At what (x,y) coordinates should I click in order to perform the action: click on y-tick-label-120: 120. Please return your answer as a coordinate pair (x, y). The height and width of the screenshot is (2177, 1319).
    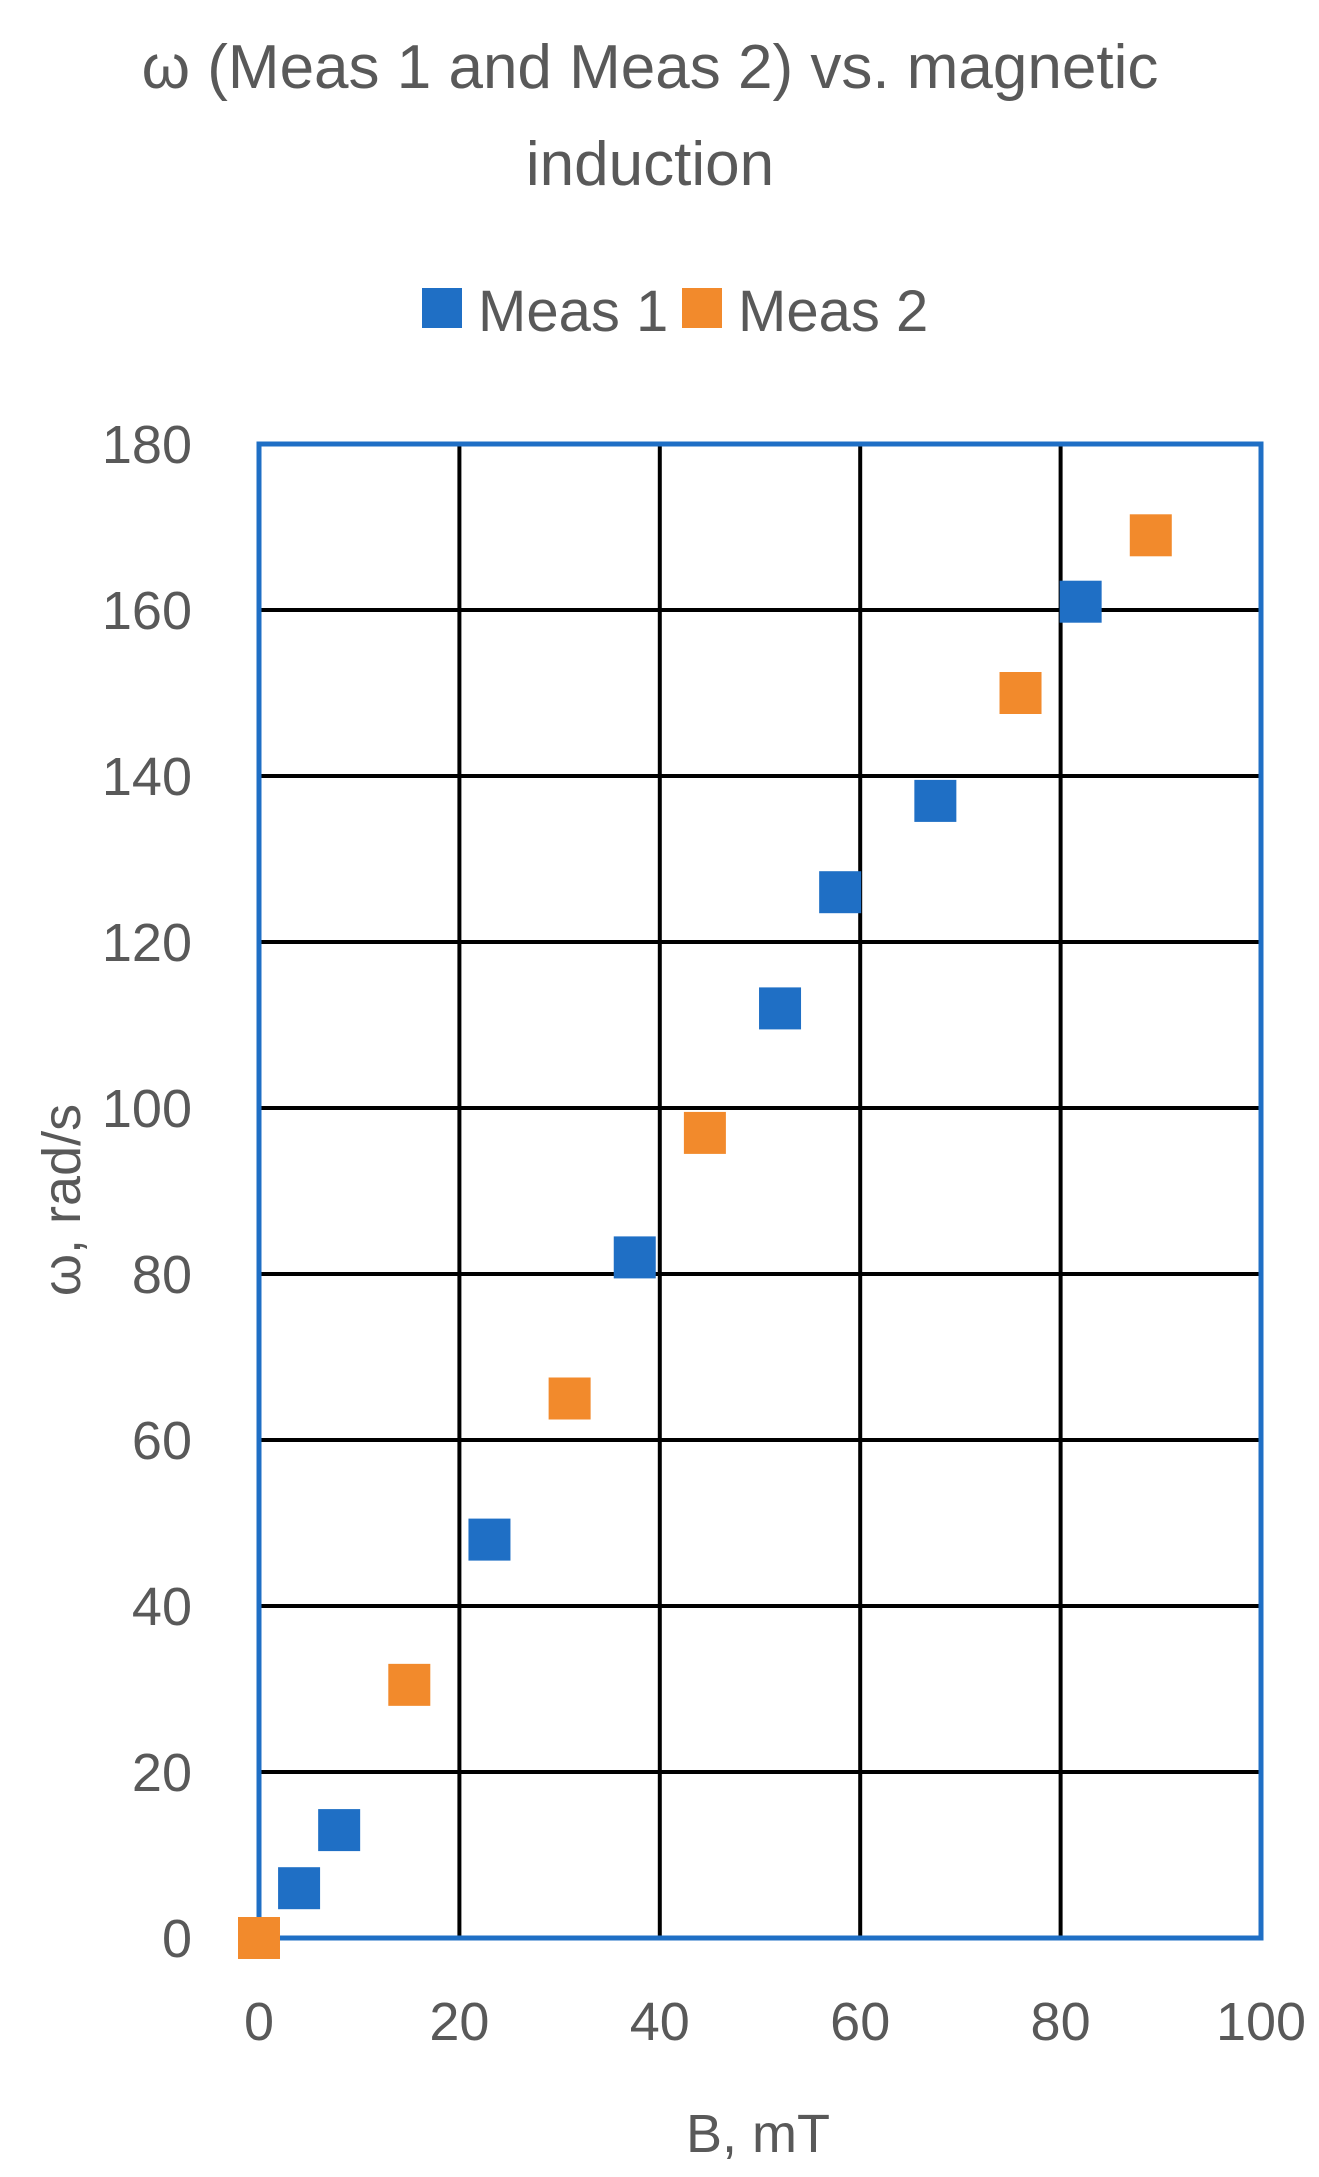
    Looking at the image, I should click on (147, 943).